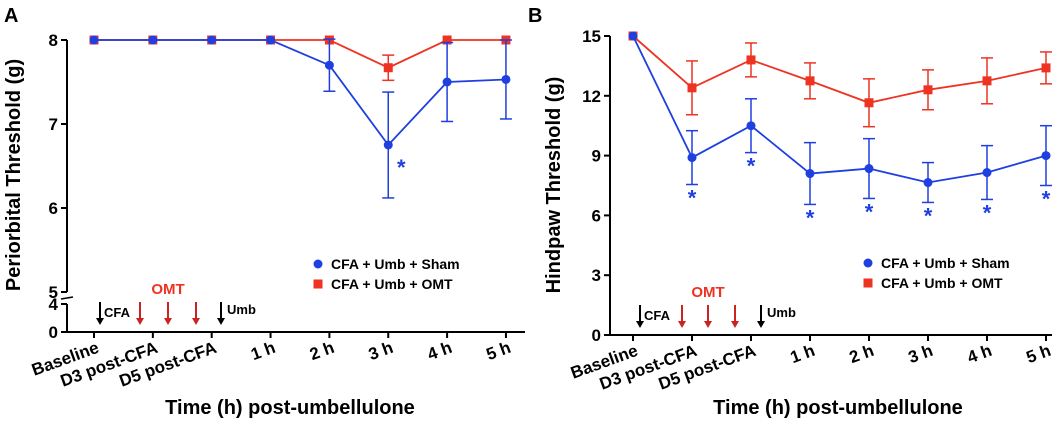  I want to click on series-omt, so click(840, 79).